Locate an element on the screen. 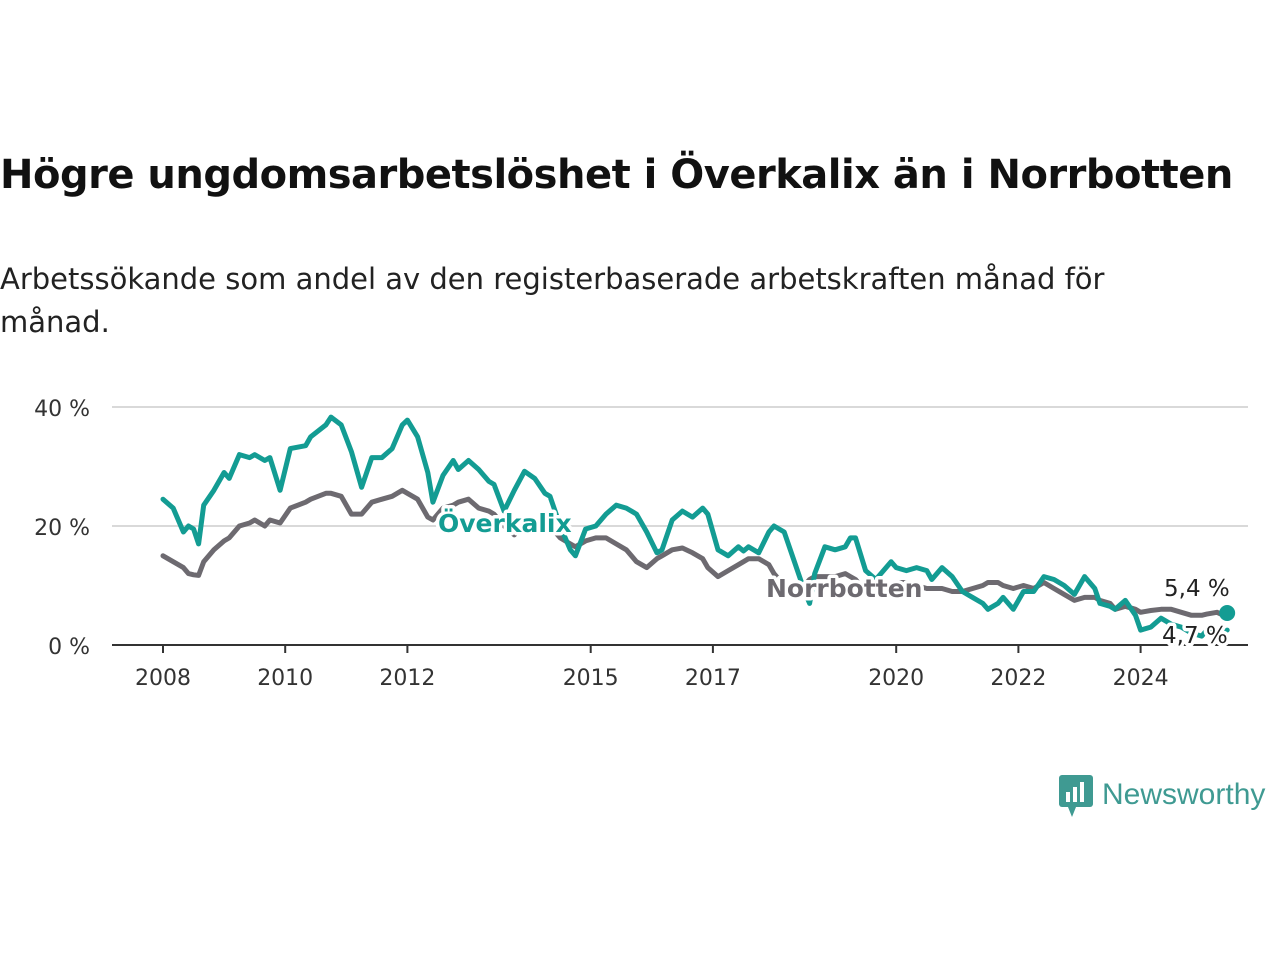 Image resolution: width=1280 pixels, height=960 pixels. series-label-norrbotten: Norrbotten is located at coordinates (844, 588).